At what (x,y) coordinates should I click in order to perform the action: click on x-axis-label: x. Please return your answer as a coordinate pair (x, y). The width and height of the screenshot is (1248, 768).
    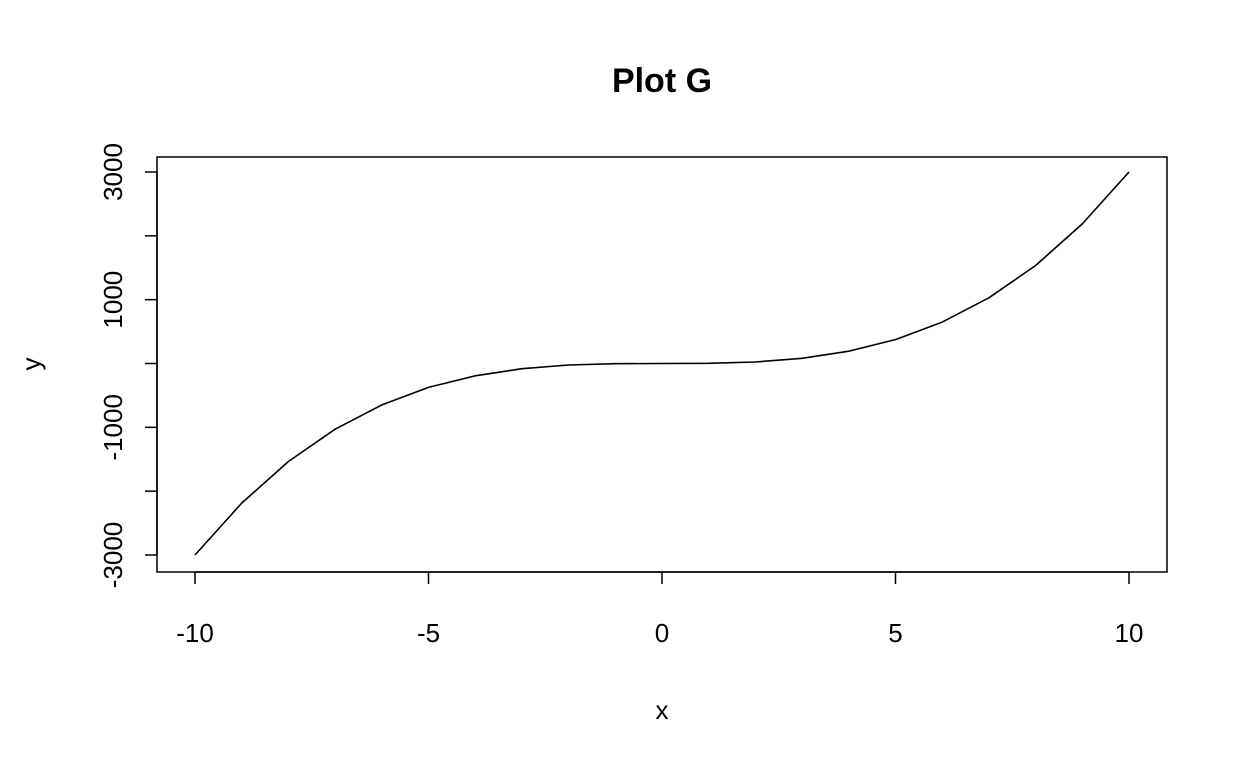
    Looking at the image, I should click on (662, 710).